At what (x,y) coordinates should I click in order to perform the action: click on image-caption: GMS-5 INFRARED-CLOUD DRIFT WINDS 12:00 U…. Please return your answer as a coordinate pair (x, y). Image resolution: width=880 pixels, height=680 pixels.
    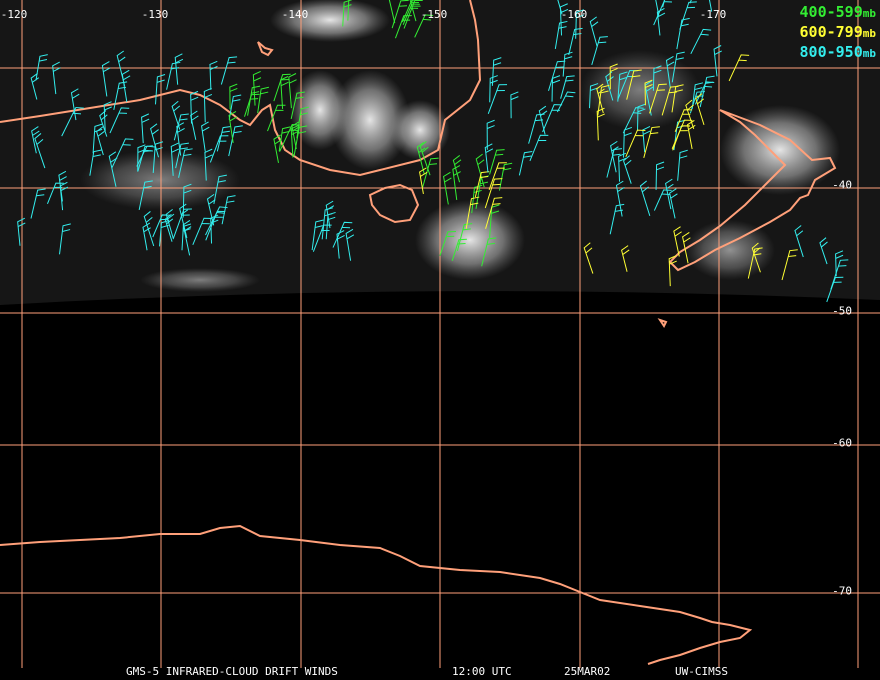
    Looking at the image, I should click on (440, 672).